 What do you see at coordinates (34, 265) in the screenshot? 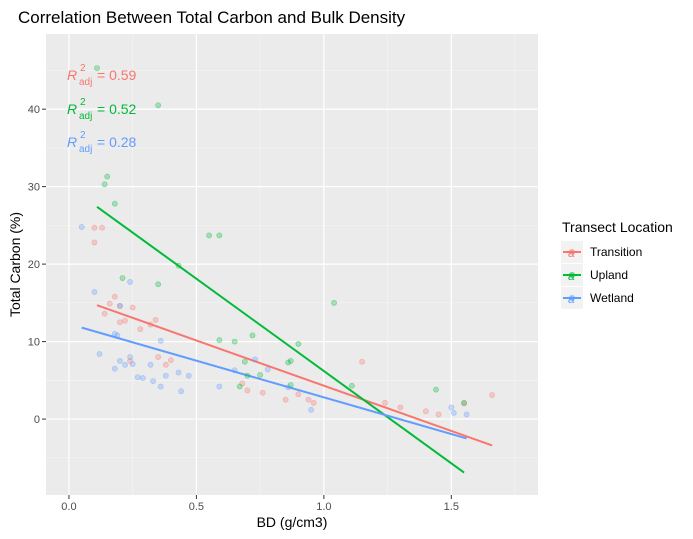
I see `y-tick-label: 20` at bounding box center [34, 265].